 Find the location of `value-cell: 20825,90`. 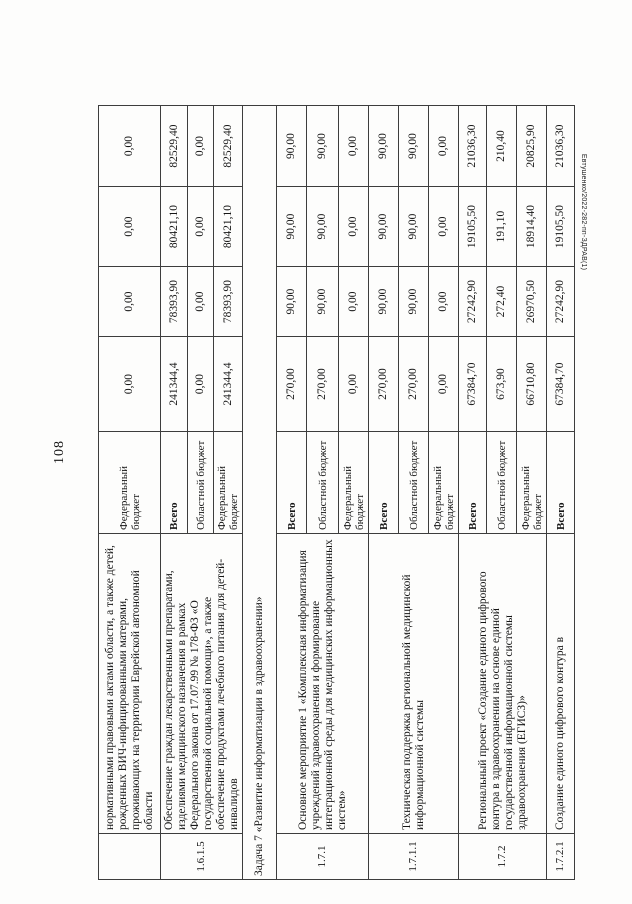

value-cell: 20825,90 is located at coordinates (531, 146).